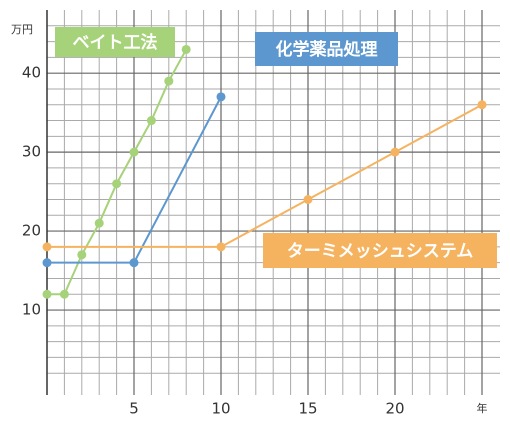 Image resolution: width=510 pixels, height=427 pixels. What do you see at coordinates (220, 409) in the screenshot?
I see `x-tick-label: 10` at bounding box center [220, 409].